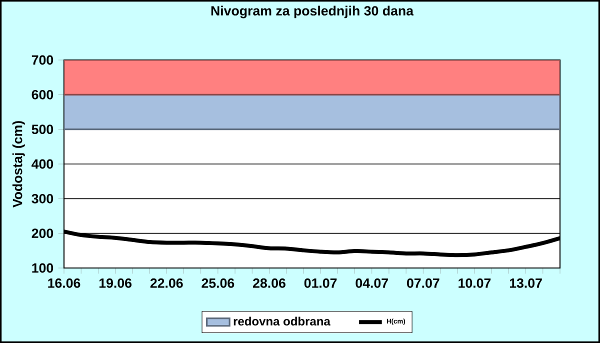 This screenshot has width=600, height=343. I want to click on x-tick-label: 04.07, so click(372, 283).